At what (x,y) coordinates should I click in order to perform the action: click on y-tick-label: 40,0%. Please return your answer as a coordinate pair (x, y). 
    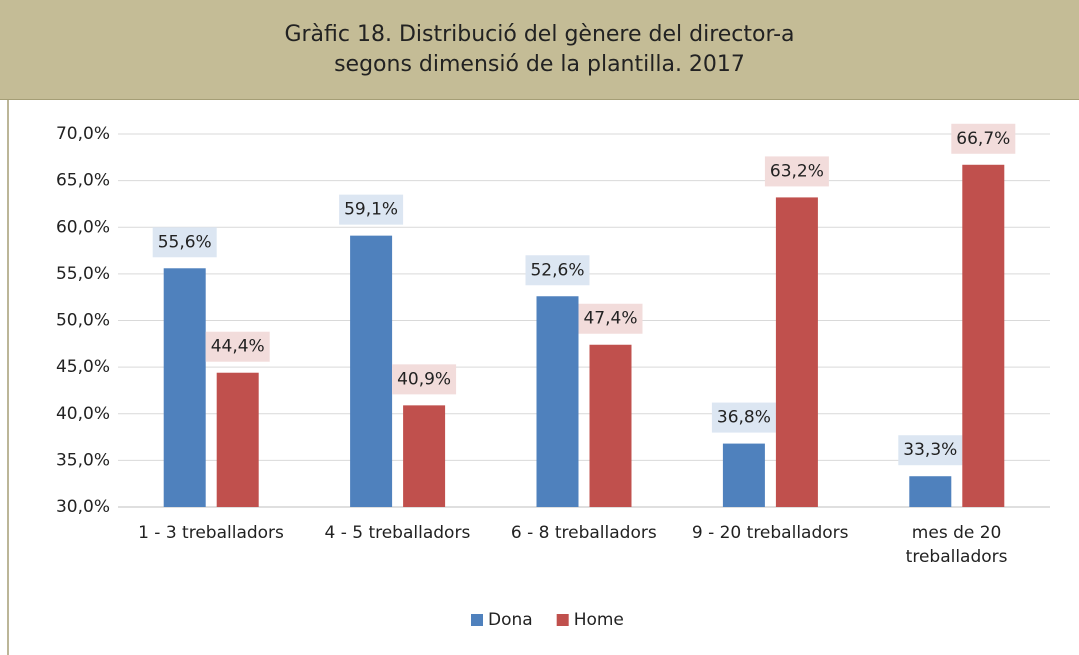
    Looking at the image, I should click on (83, 414).